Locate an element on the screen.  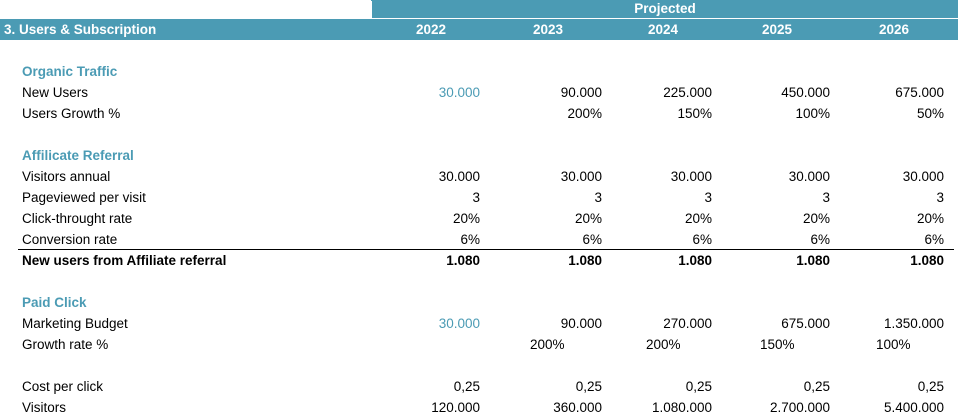
table-row: Click-throught rate 20% 20% 20% 20% 20% is located at coordinates (479, 218).